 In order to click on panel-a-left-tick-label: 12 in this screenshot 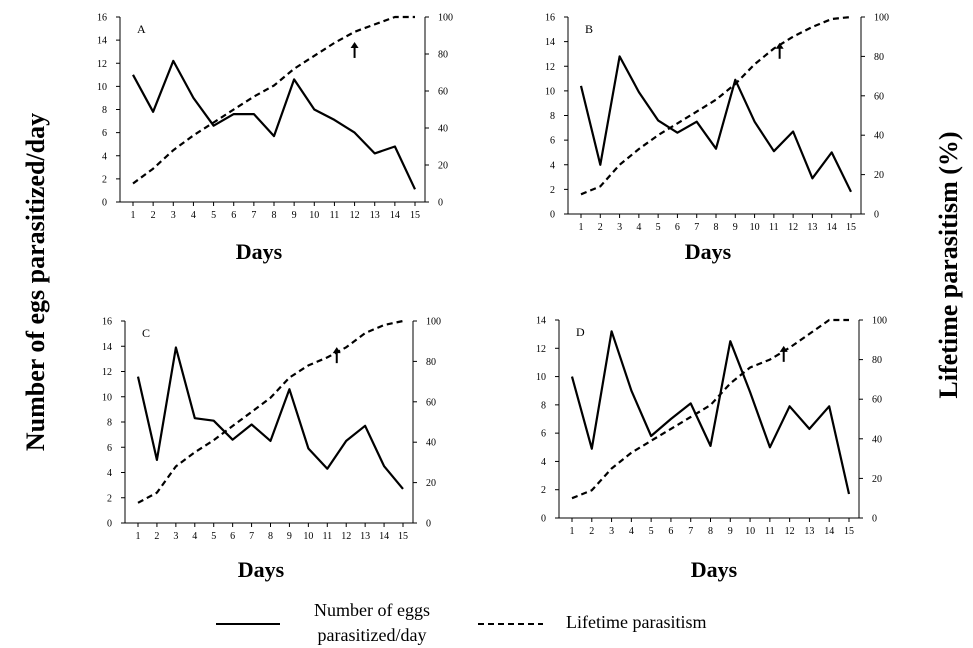, I will do `click(102, 64)`.